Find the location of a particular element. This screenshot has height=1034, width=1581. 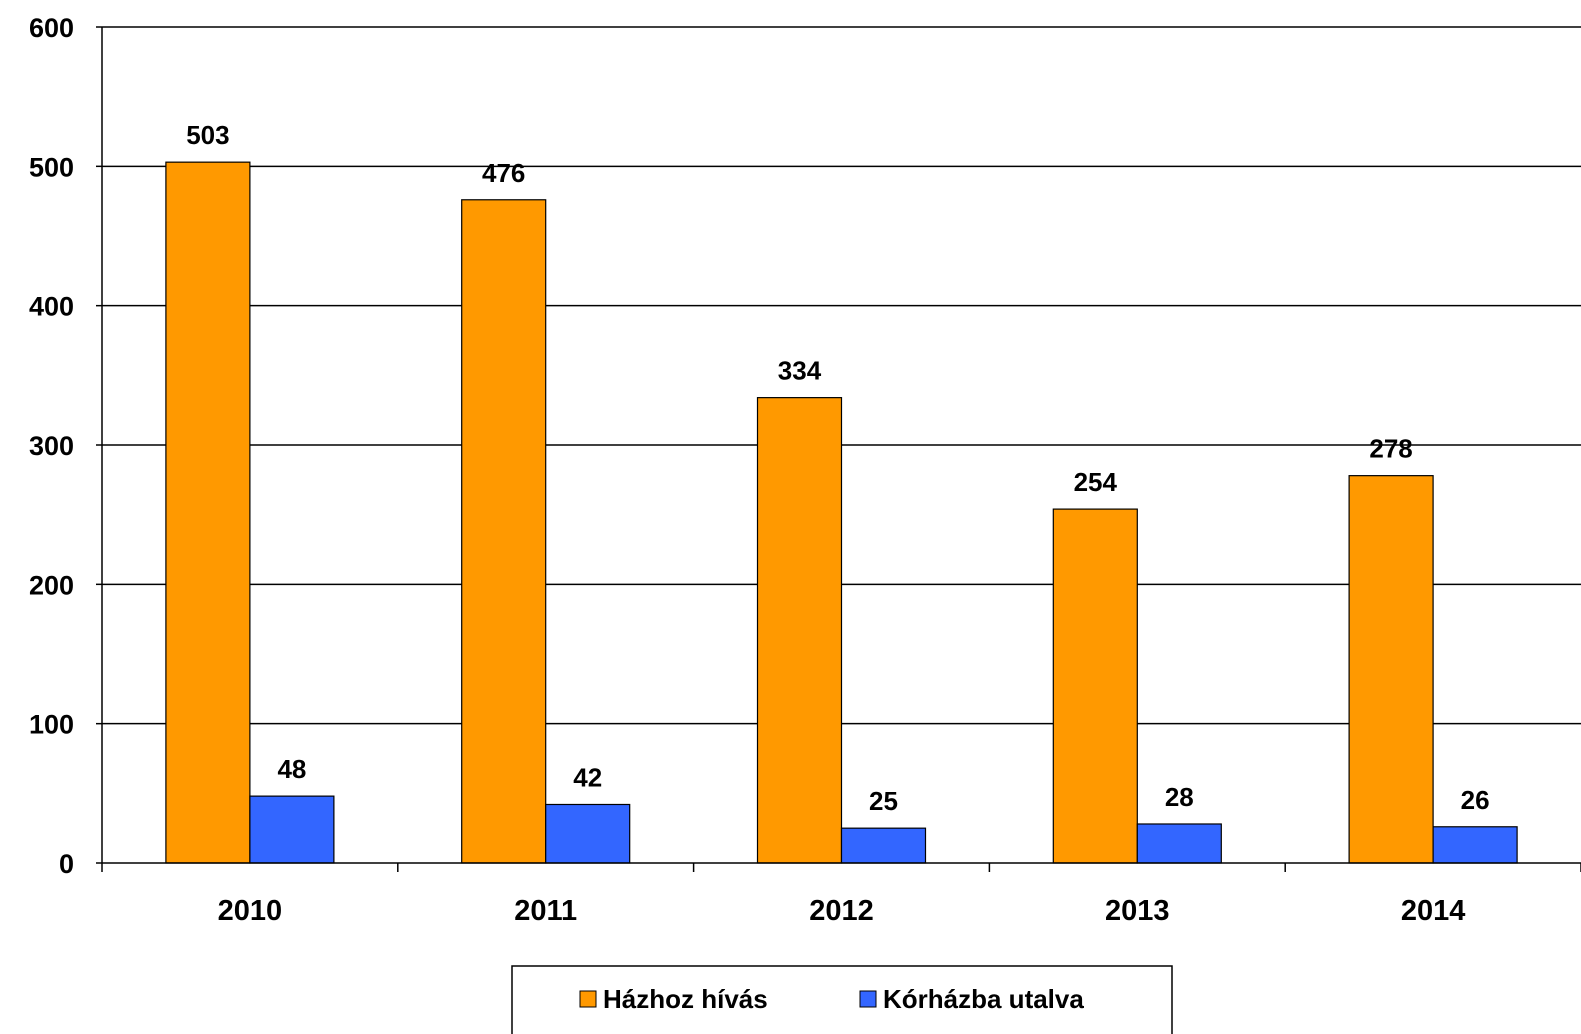

data-label: 25 is located at coordinates (883, 801).